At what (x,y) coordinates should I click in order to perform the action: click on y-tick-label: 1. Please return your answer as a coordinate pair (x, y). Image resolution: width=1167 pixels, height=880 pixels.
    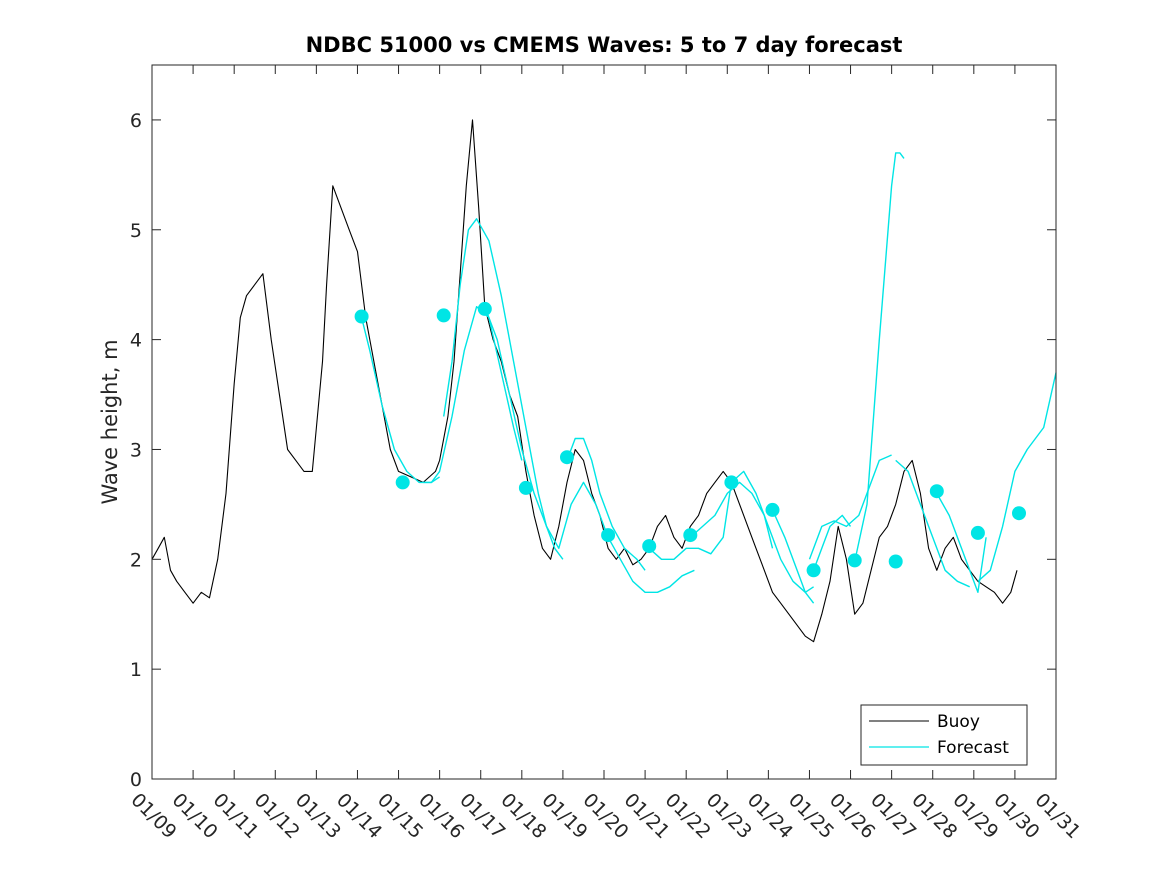
    Looking at the image, I should click on (136, 670).